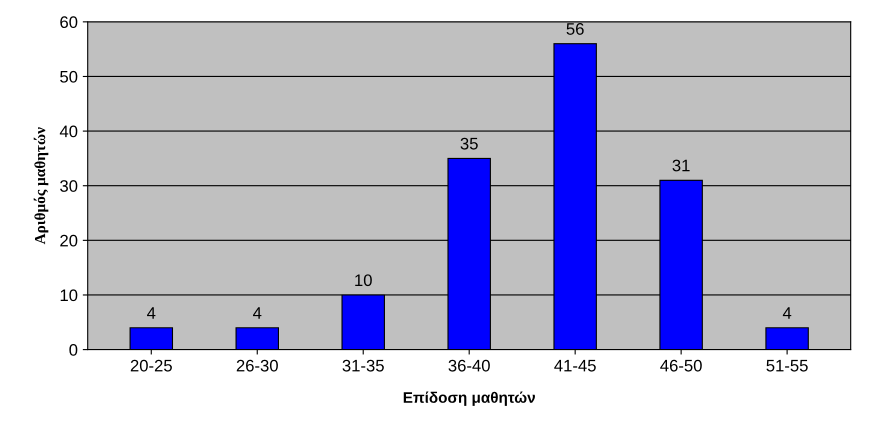 The image size is (877, 437). What do you see at coordinates (363, 280) in the screenshot?
I see `data-label: 10` at bounding box center [363, 280].